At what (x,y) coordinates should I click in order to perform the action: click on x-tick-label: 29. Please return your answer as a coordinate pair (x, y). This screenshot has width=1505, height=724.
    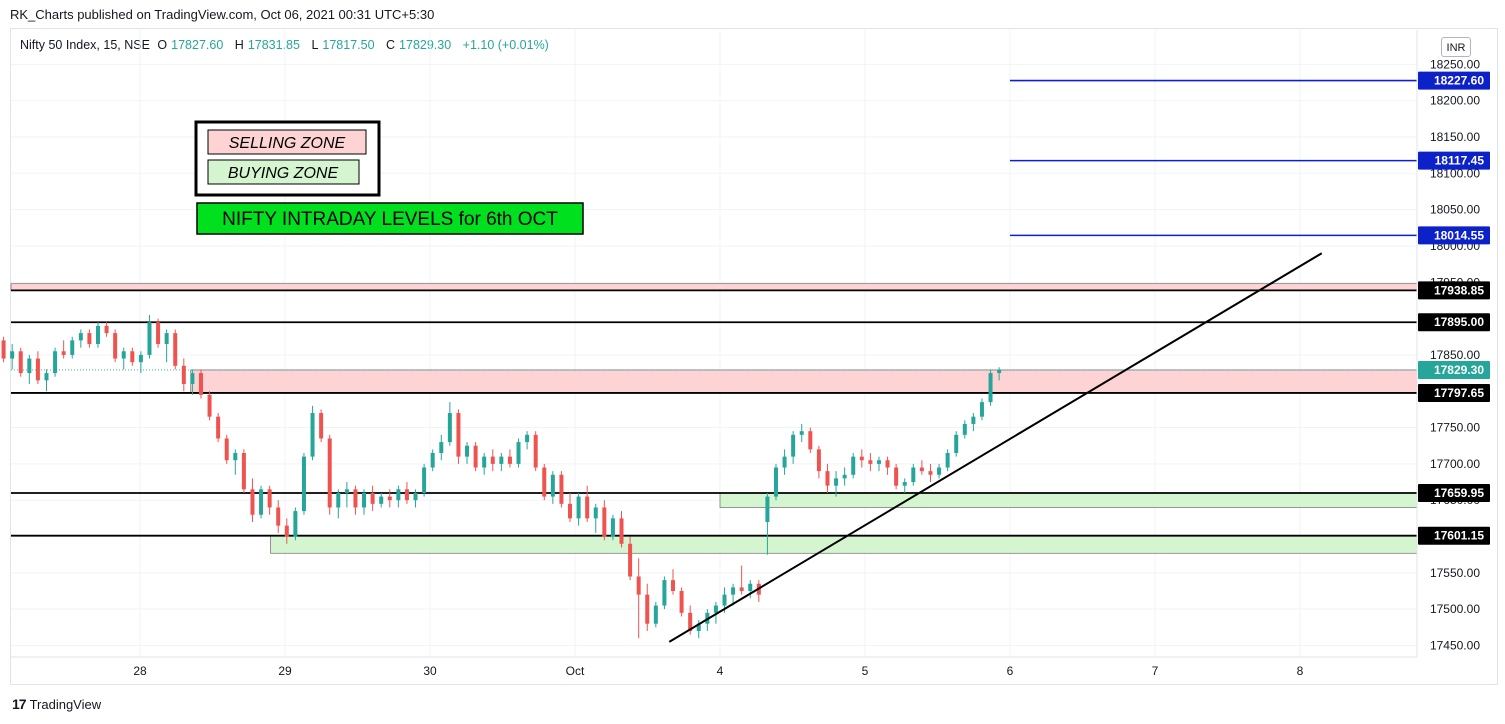
    Looking at the image, I should click on (285, 671).